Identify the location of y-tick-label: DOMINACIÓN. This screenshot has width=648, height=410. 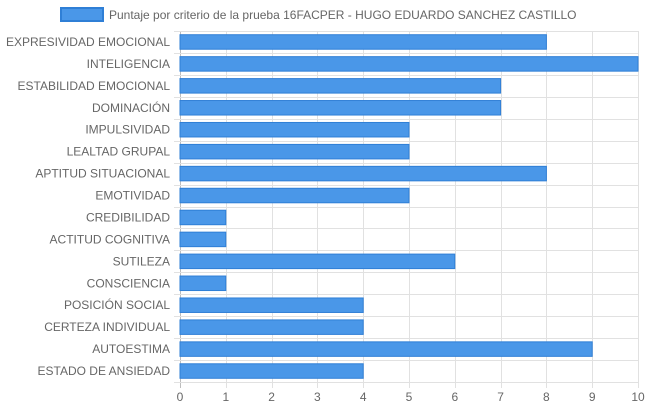
(131, 107).